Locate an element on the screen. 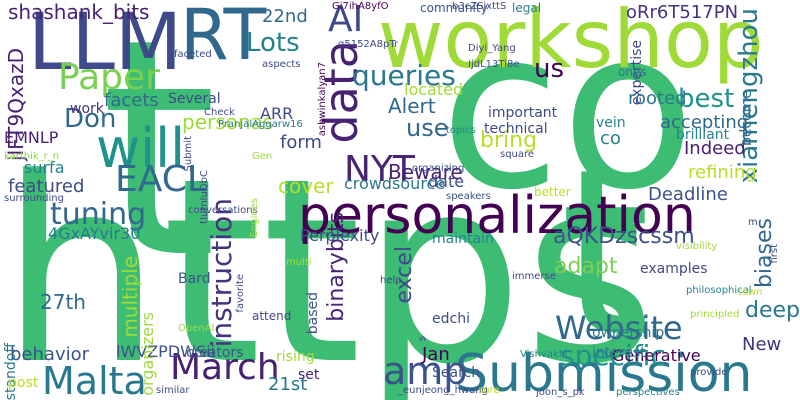  cloud-word: faceted is located at coordinates (193, 54).